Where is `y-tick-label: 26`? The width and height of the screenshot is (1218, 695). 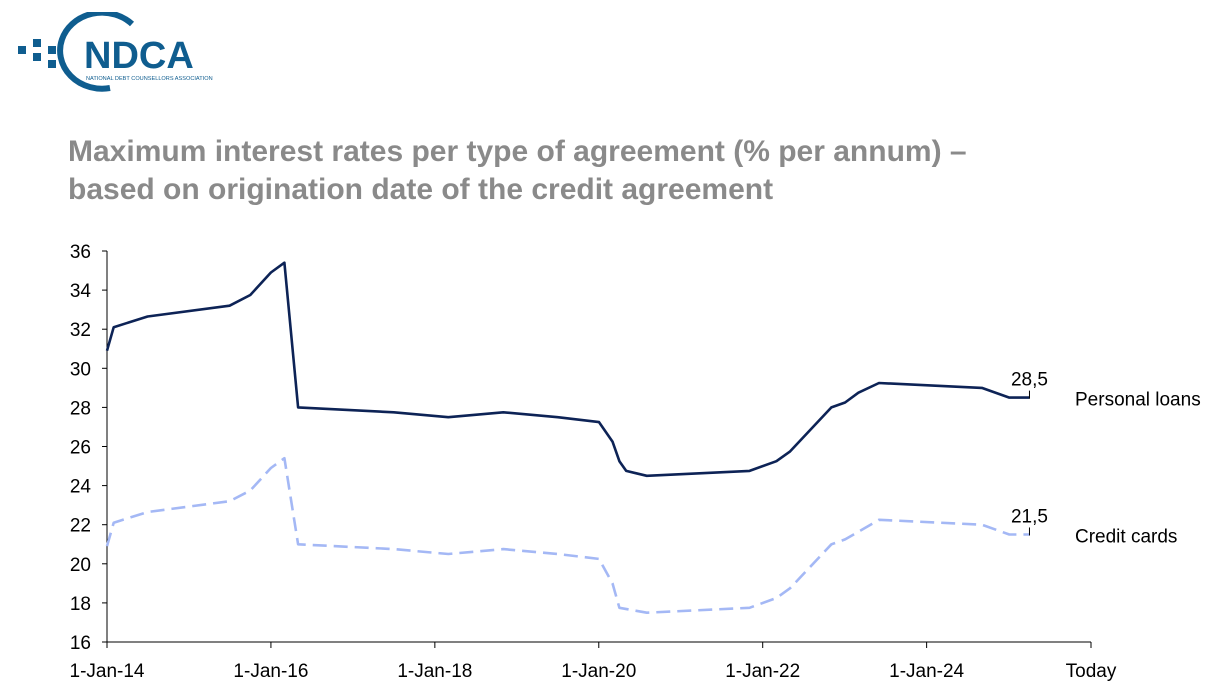
y-tick-label: 26 is located at coordinates (80, 448).